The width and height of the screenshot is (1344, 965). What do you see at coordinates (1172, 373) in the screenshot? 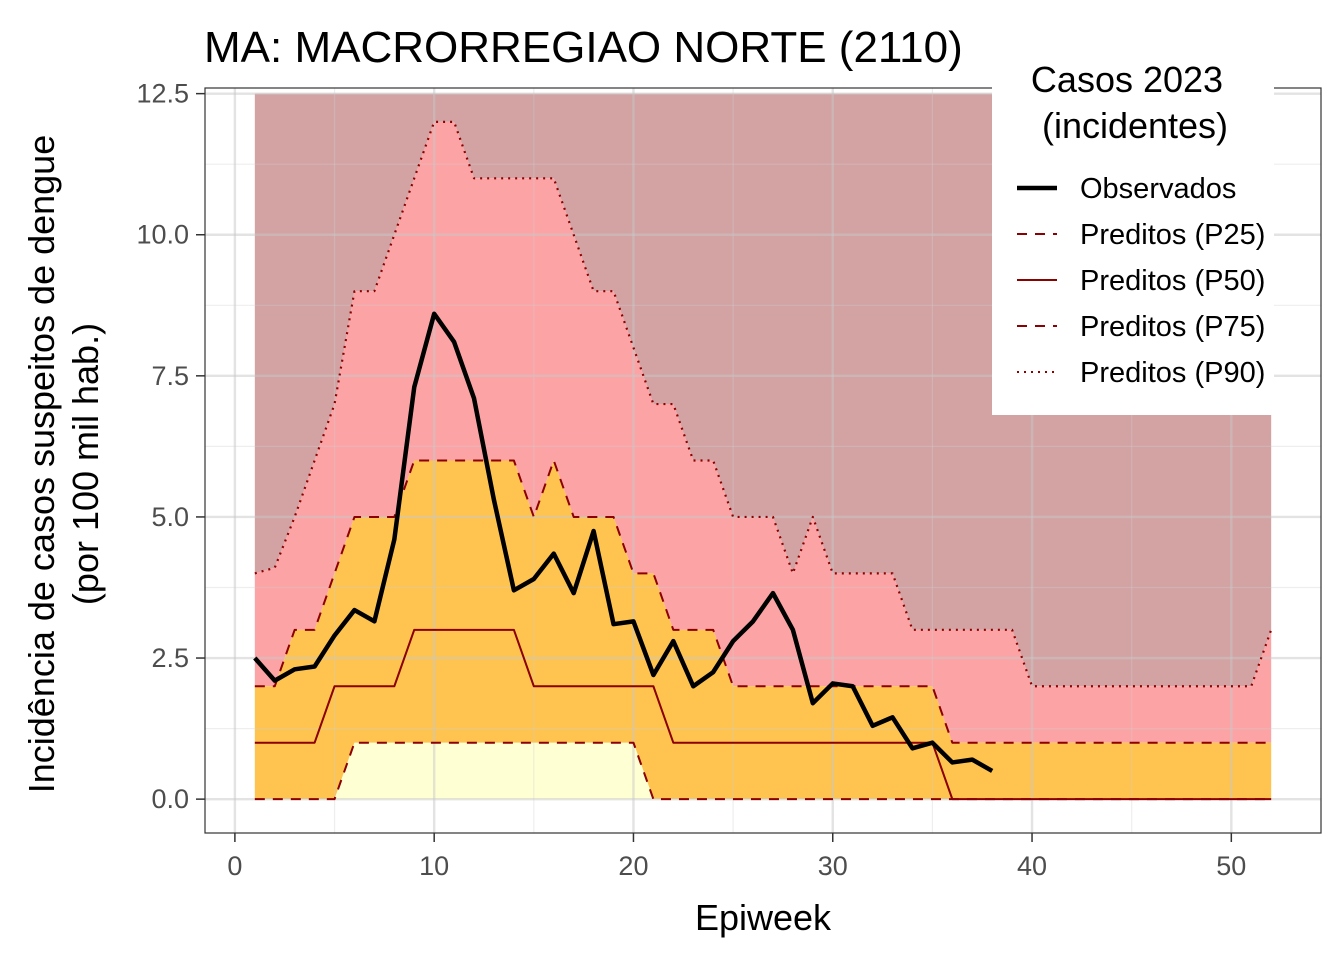
I see `legend-label-5: Preditos (P90)` at bounding box center [1172, 373].